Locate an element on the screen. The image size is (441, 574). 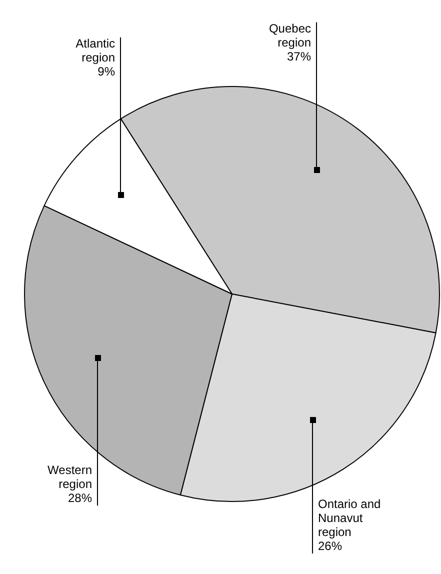
slice-label: Quebec region is located at coordinates (289, 36).